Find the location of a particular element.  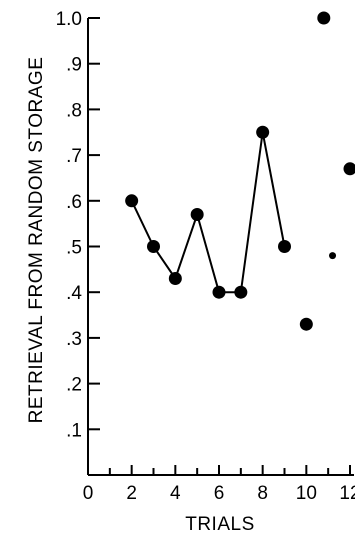

x-tick-label: 6 is located at coordinates (219, 493).